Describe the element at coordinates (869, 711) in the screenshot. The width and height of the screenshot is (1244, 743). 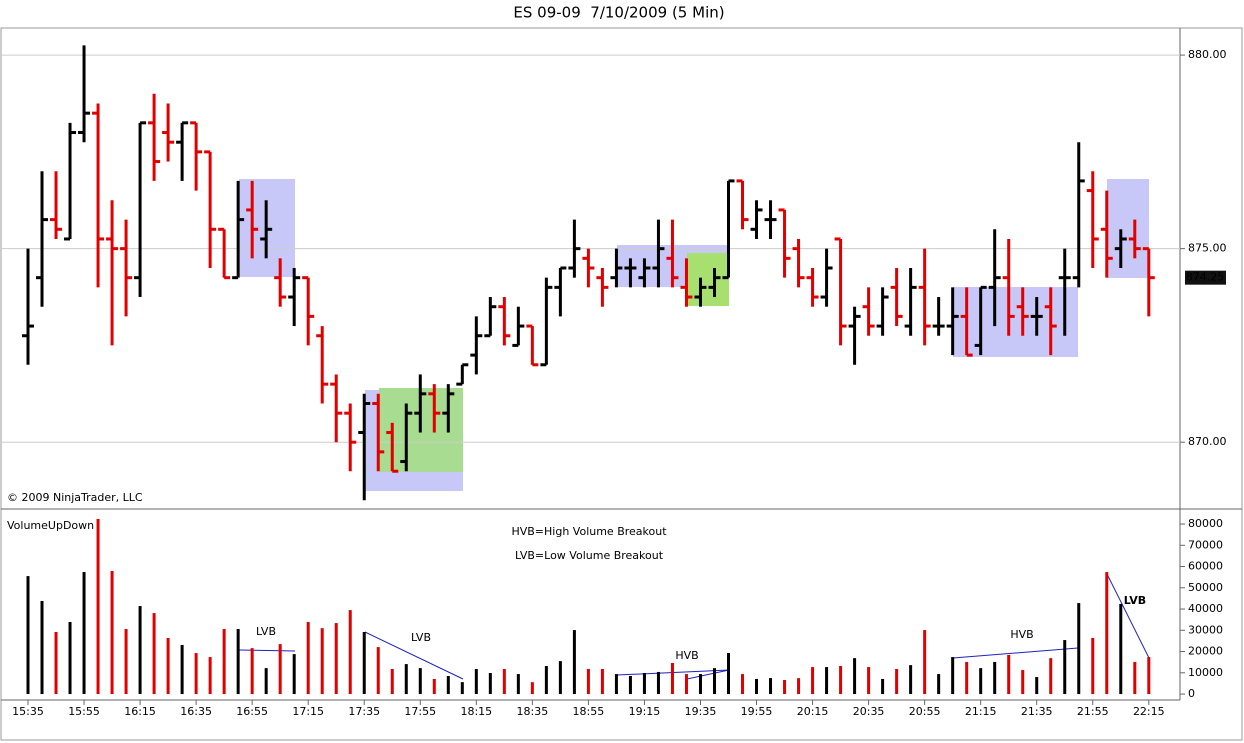
I see `x-tick-label: 20:35` at that location.